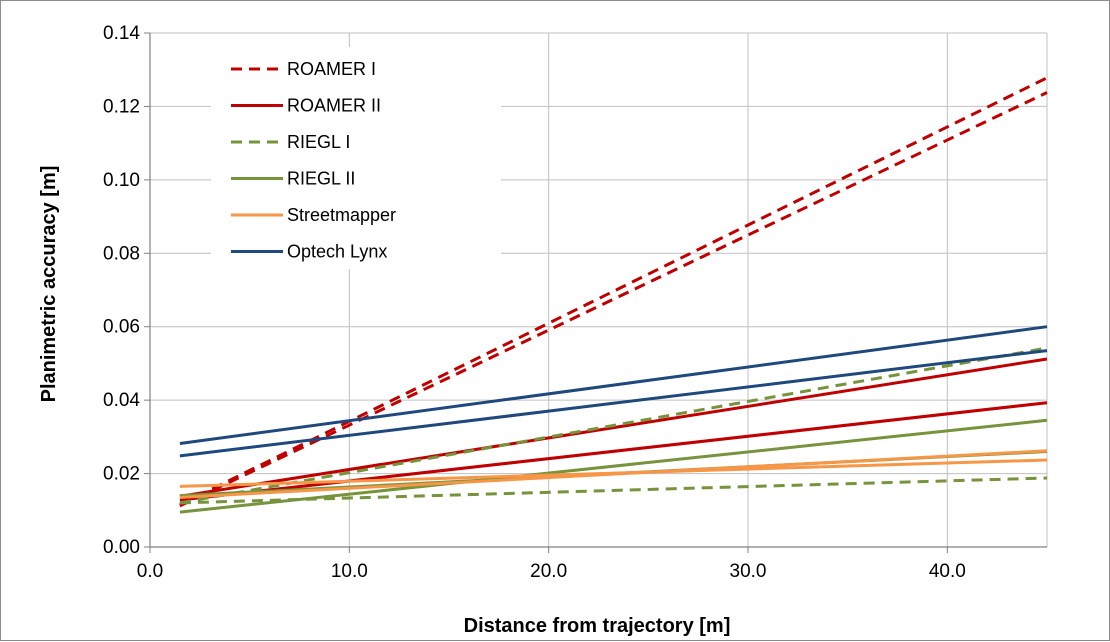  What do you see at coordinates (121, 400) in the screenshot?
I see `y-tick-label: 0.04` at bounding box center [121, 400].